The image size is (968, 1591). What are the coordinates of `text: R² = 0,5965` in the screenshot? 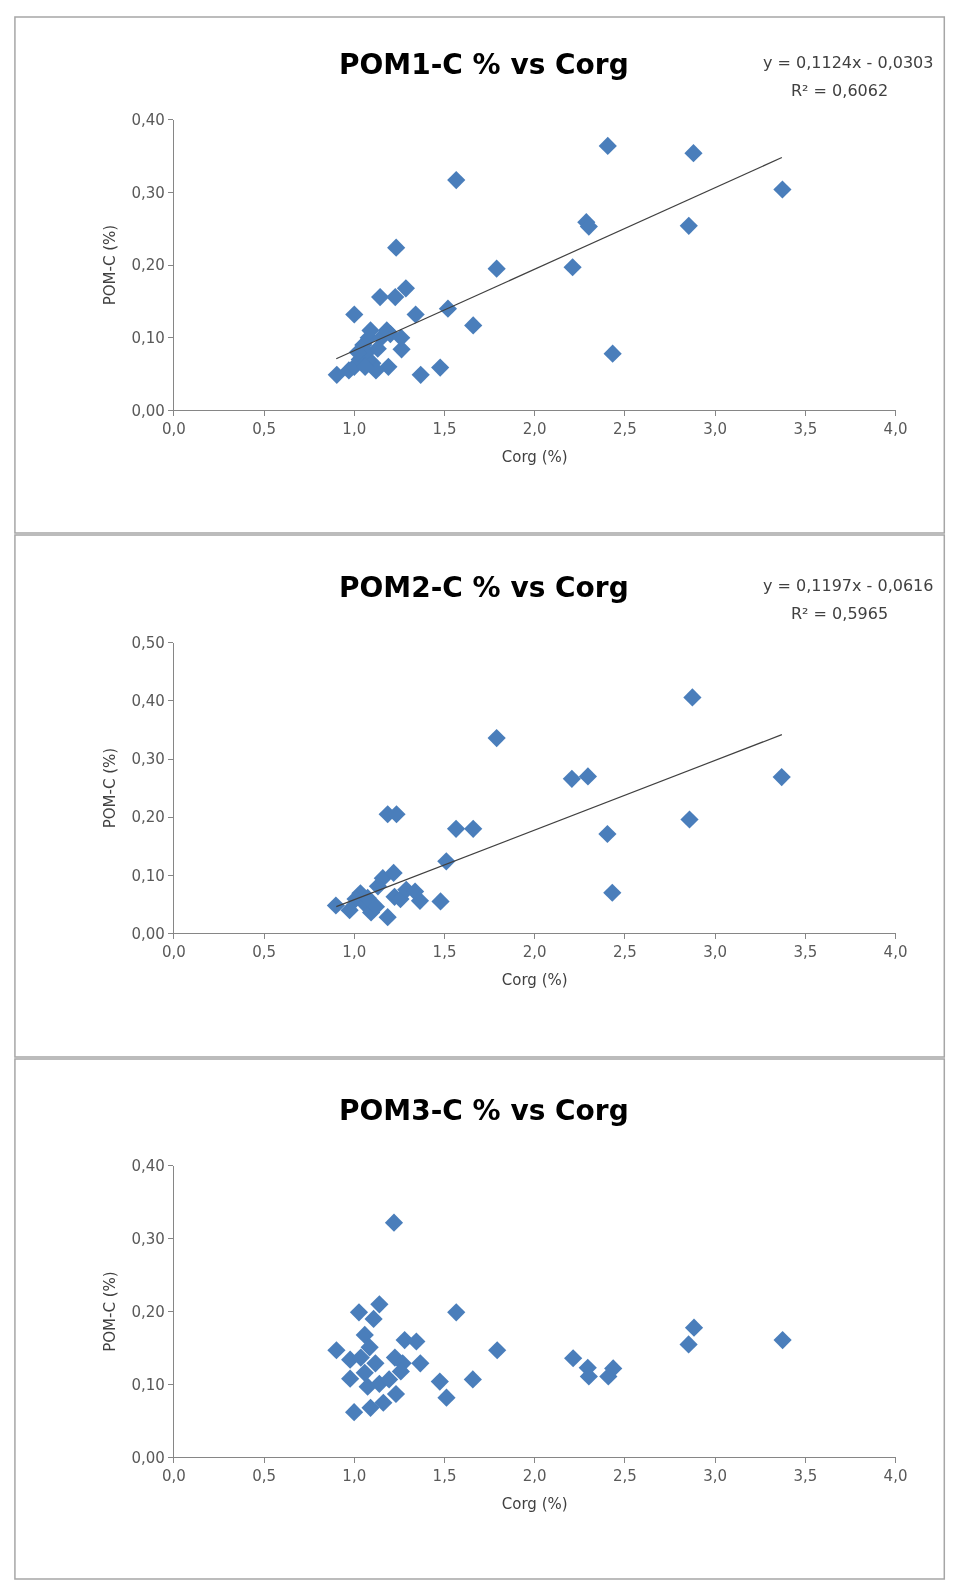 It's located at (840, 613).